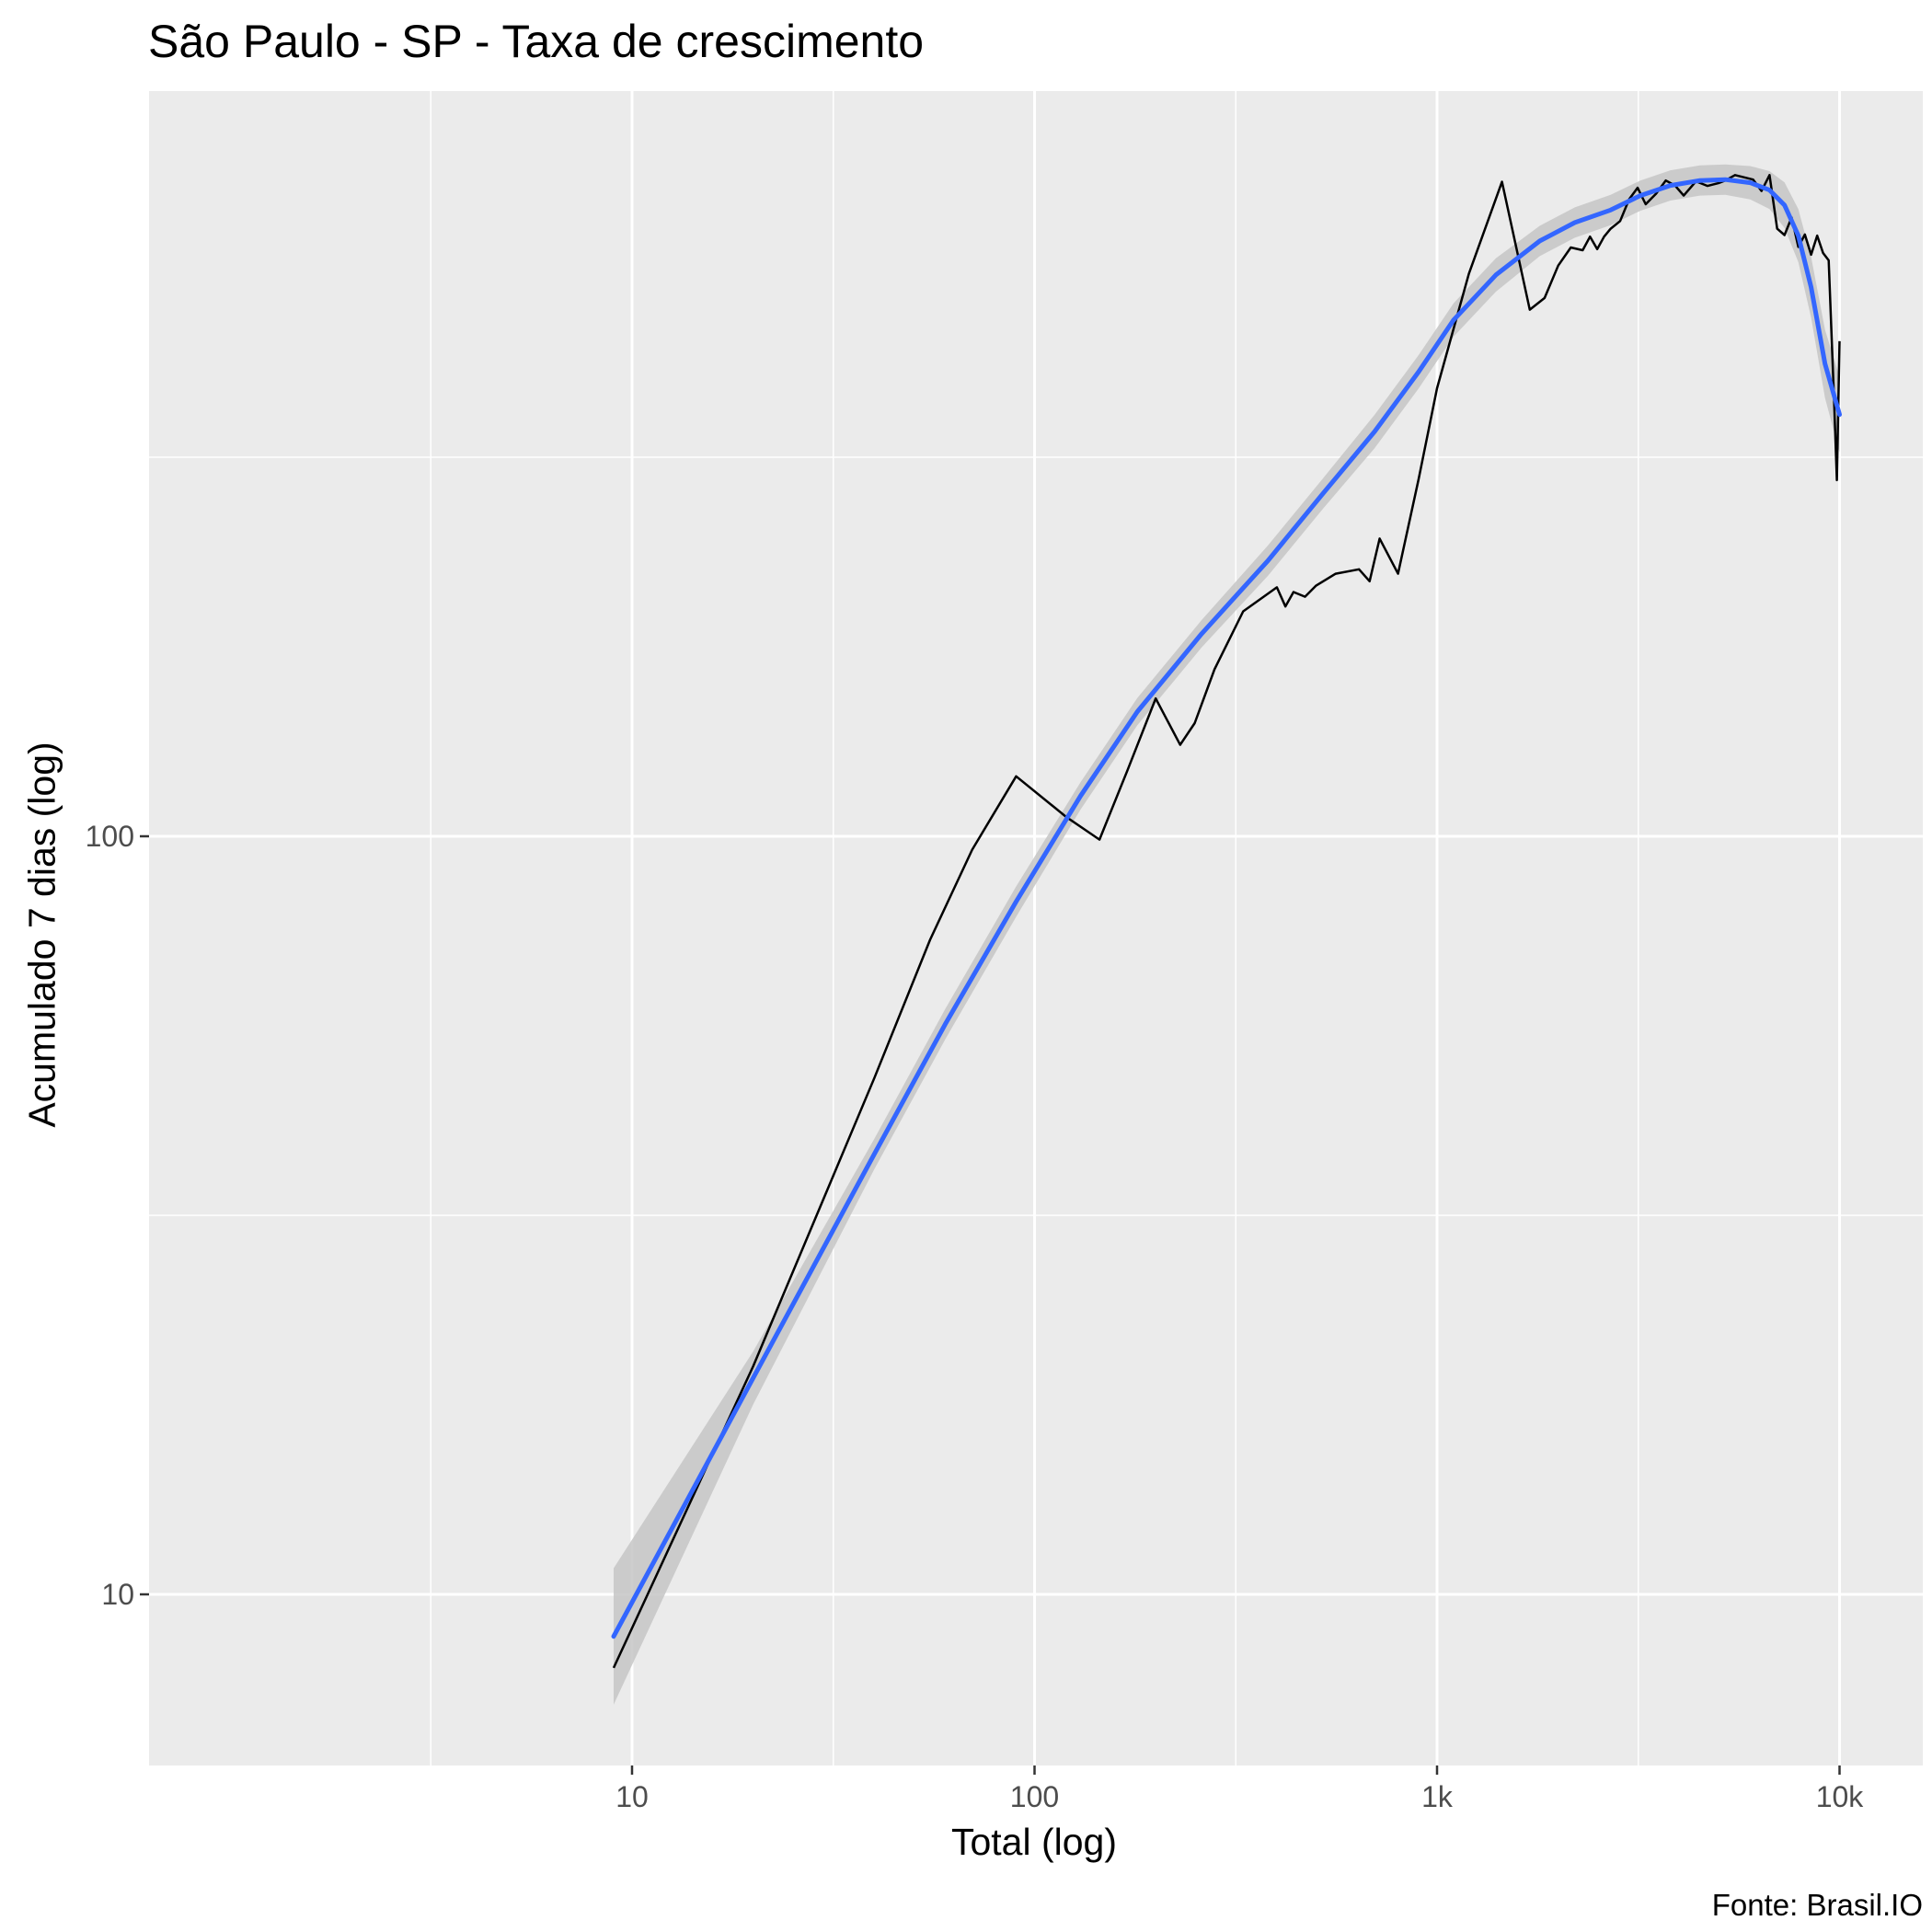 The height and width of the screenshot is (1932, 1932). What do you see at coordinates (117, 1215) in the screenshot?
I see `y-axis: 10 100` at bounding box center [117, 1215].